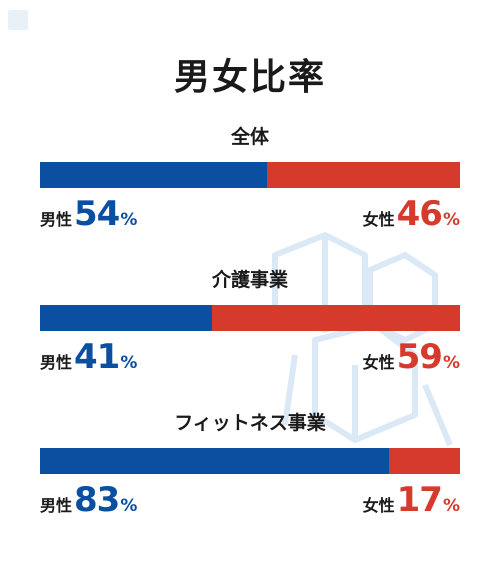  Describe the element at coordinates (97, 214) in the screenshot. I see `male-percent-value: 54` at that location.